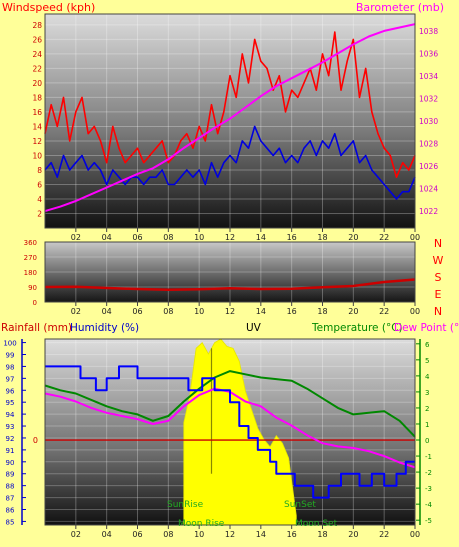  I want to click on humidity-tick-label: 95, so click(10, 403).